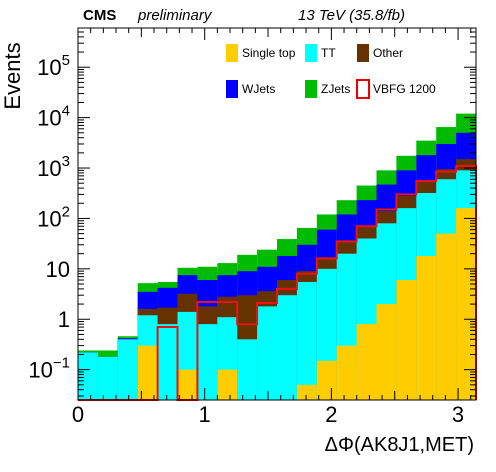 This screenshot has width=496, height=472. I want to click on legend-label-single-top: Single top, so click(269, 53).